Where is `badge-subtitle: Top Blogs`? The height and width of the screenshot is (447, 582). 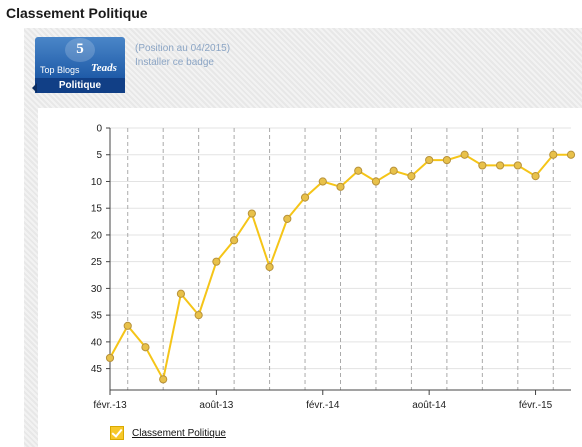
badge-subtitle: Top Blogs is located at coordinates (60, 70).